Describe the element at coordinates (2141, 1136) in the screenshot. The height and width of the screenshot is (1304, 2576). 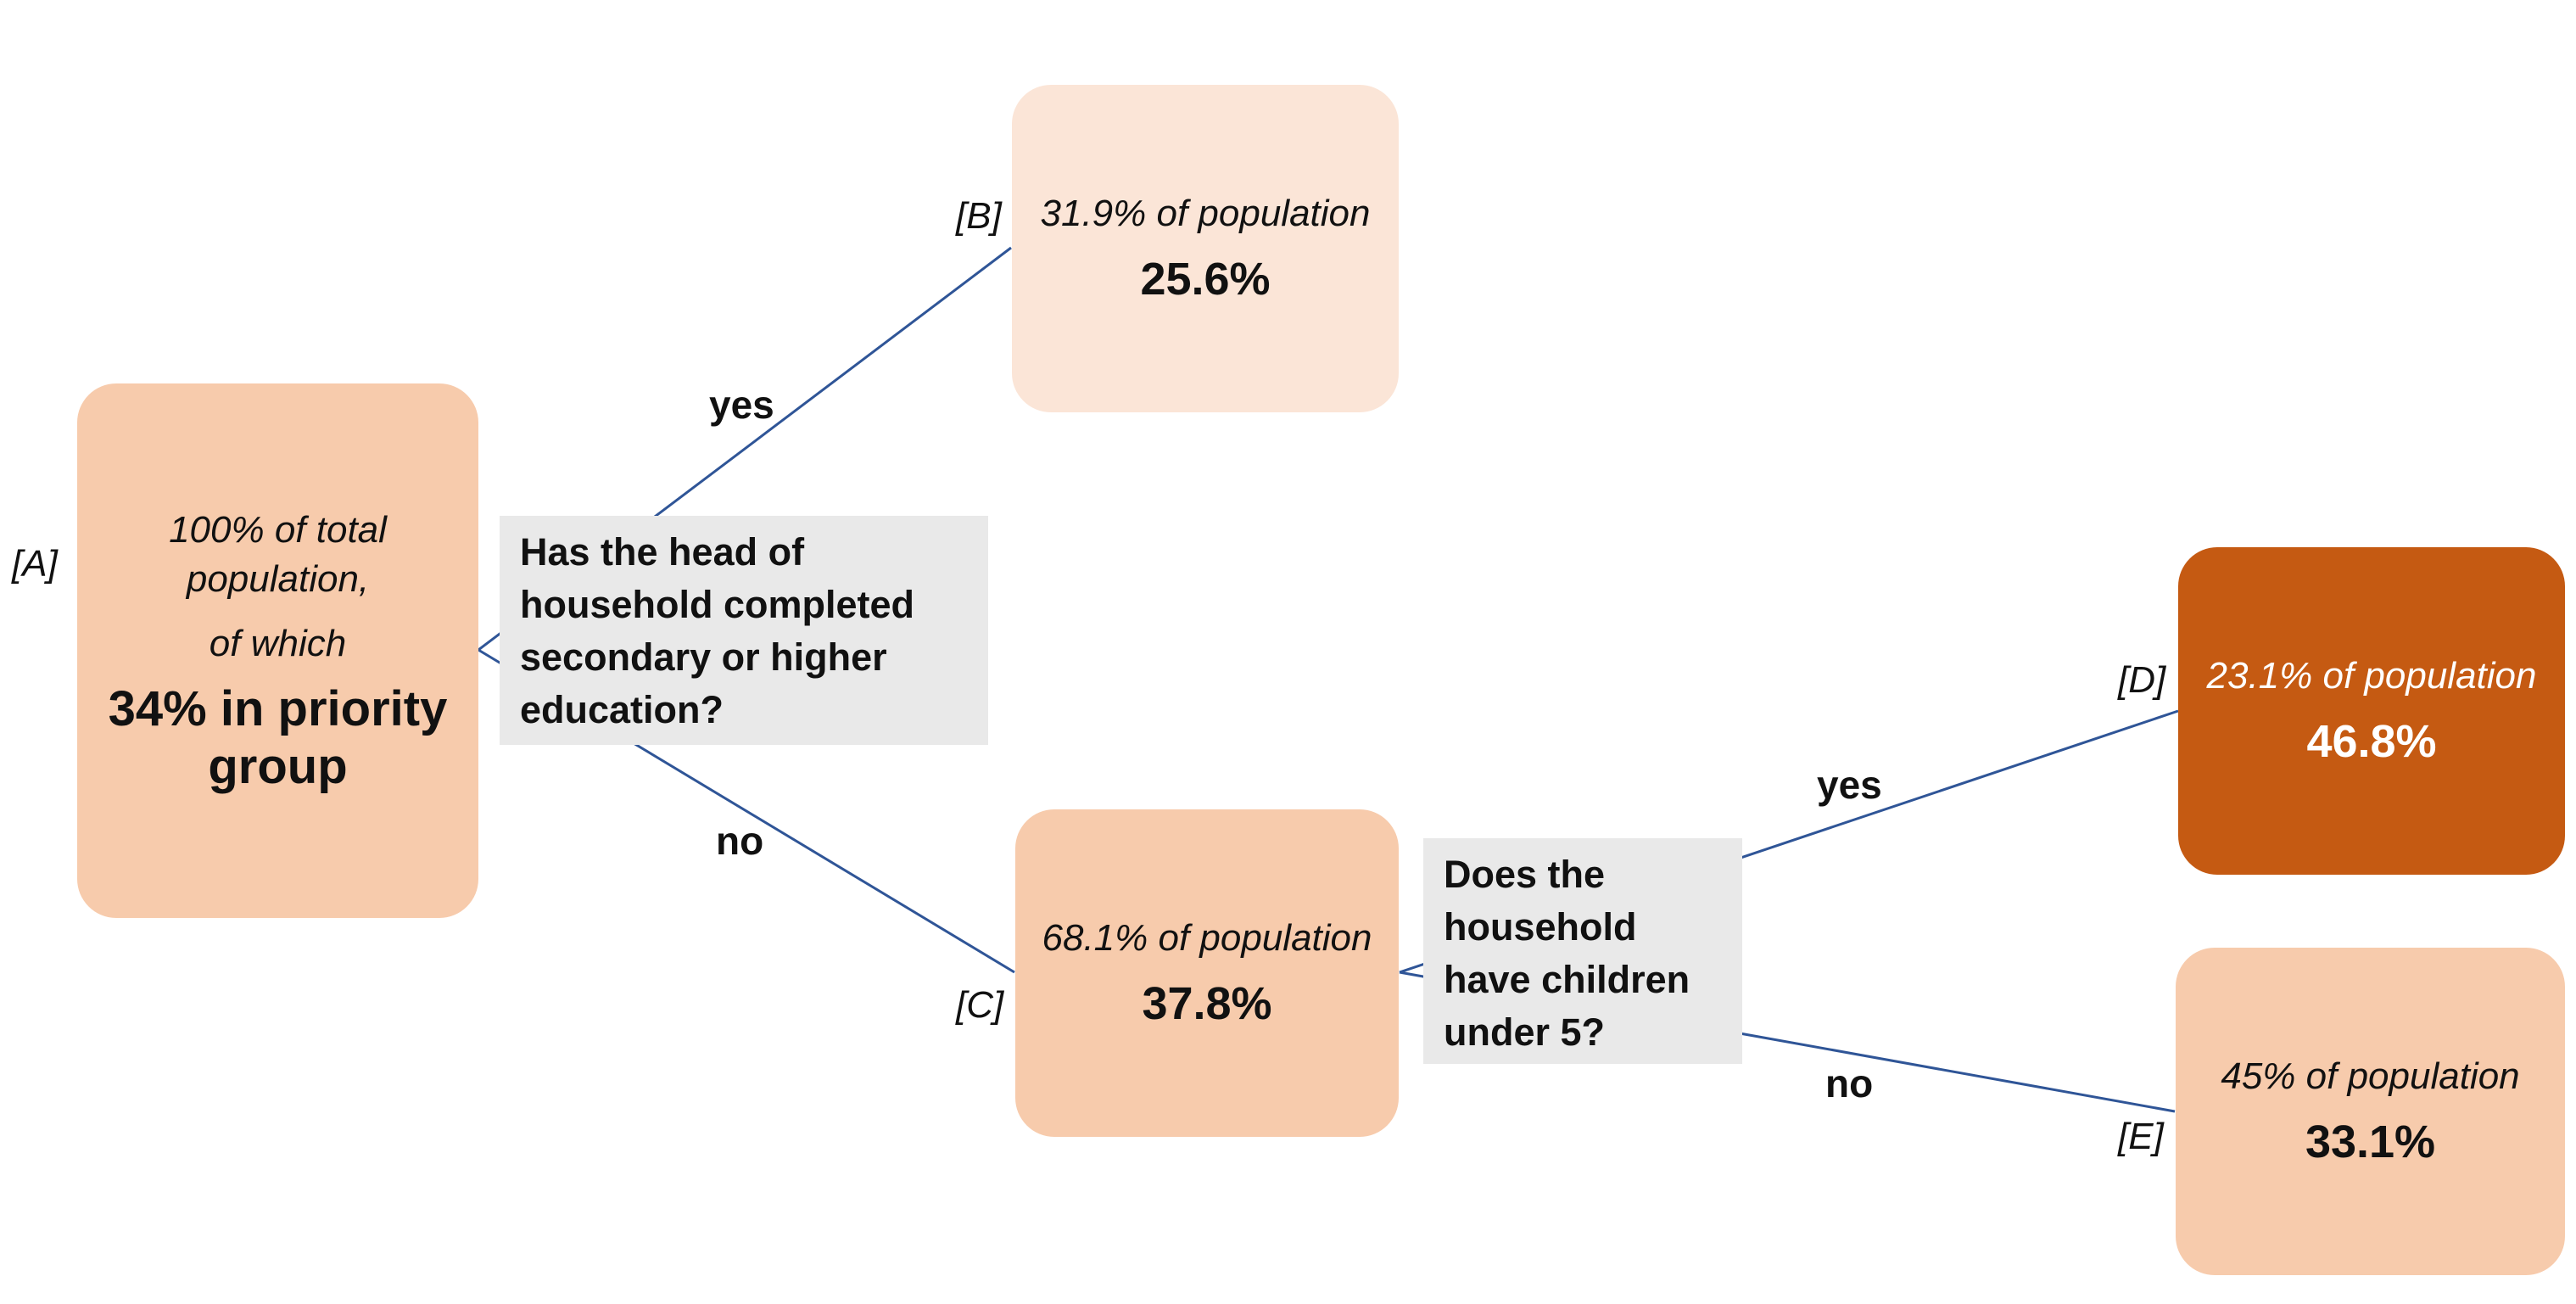
I see `node-e-tag: [E]` at that location.